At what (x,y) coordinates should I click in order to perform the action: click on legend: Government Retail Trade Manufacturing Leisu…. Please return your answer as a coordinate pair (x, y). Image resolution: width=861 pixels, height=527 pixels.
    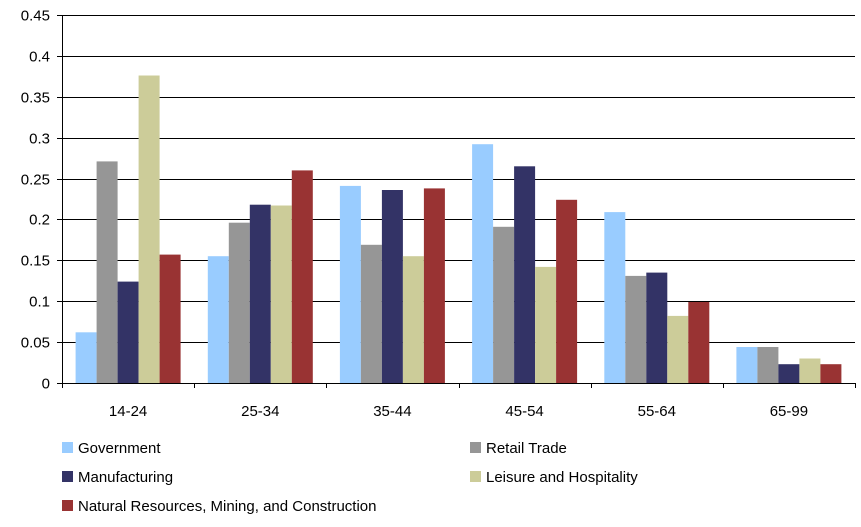
    Looking at the image, I should click on (350, 477).